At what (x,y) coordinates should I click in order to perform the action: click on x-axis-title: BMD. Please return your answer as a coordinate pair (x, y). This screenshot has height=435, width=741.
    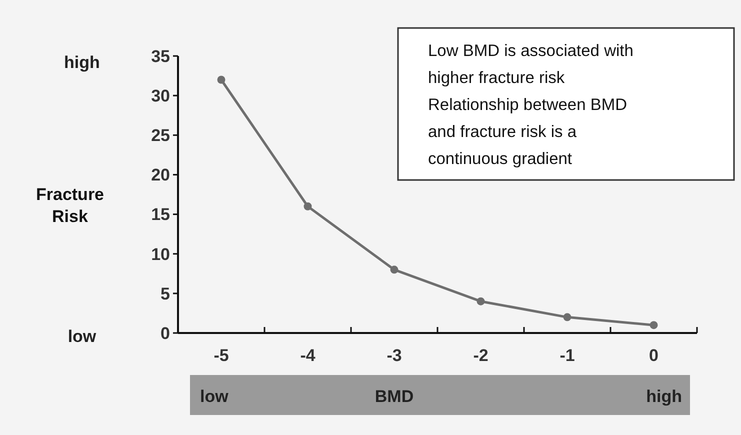
    Looking at the image, I should click on (394, 396).